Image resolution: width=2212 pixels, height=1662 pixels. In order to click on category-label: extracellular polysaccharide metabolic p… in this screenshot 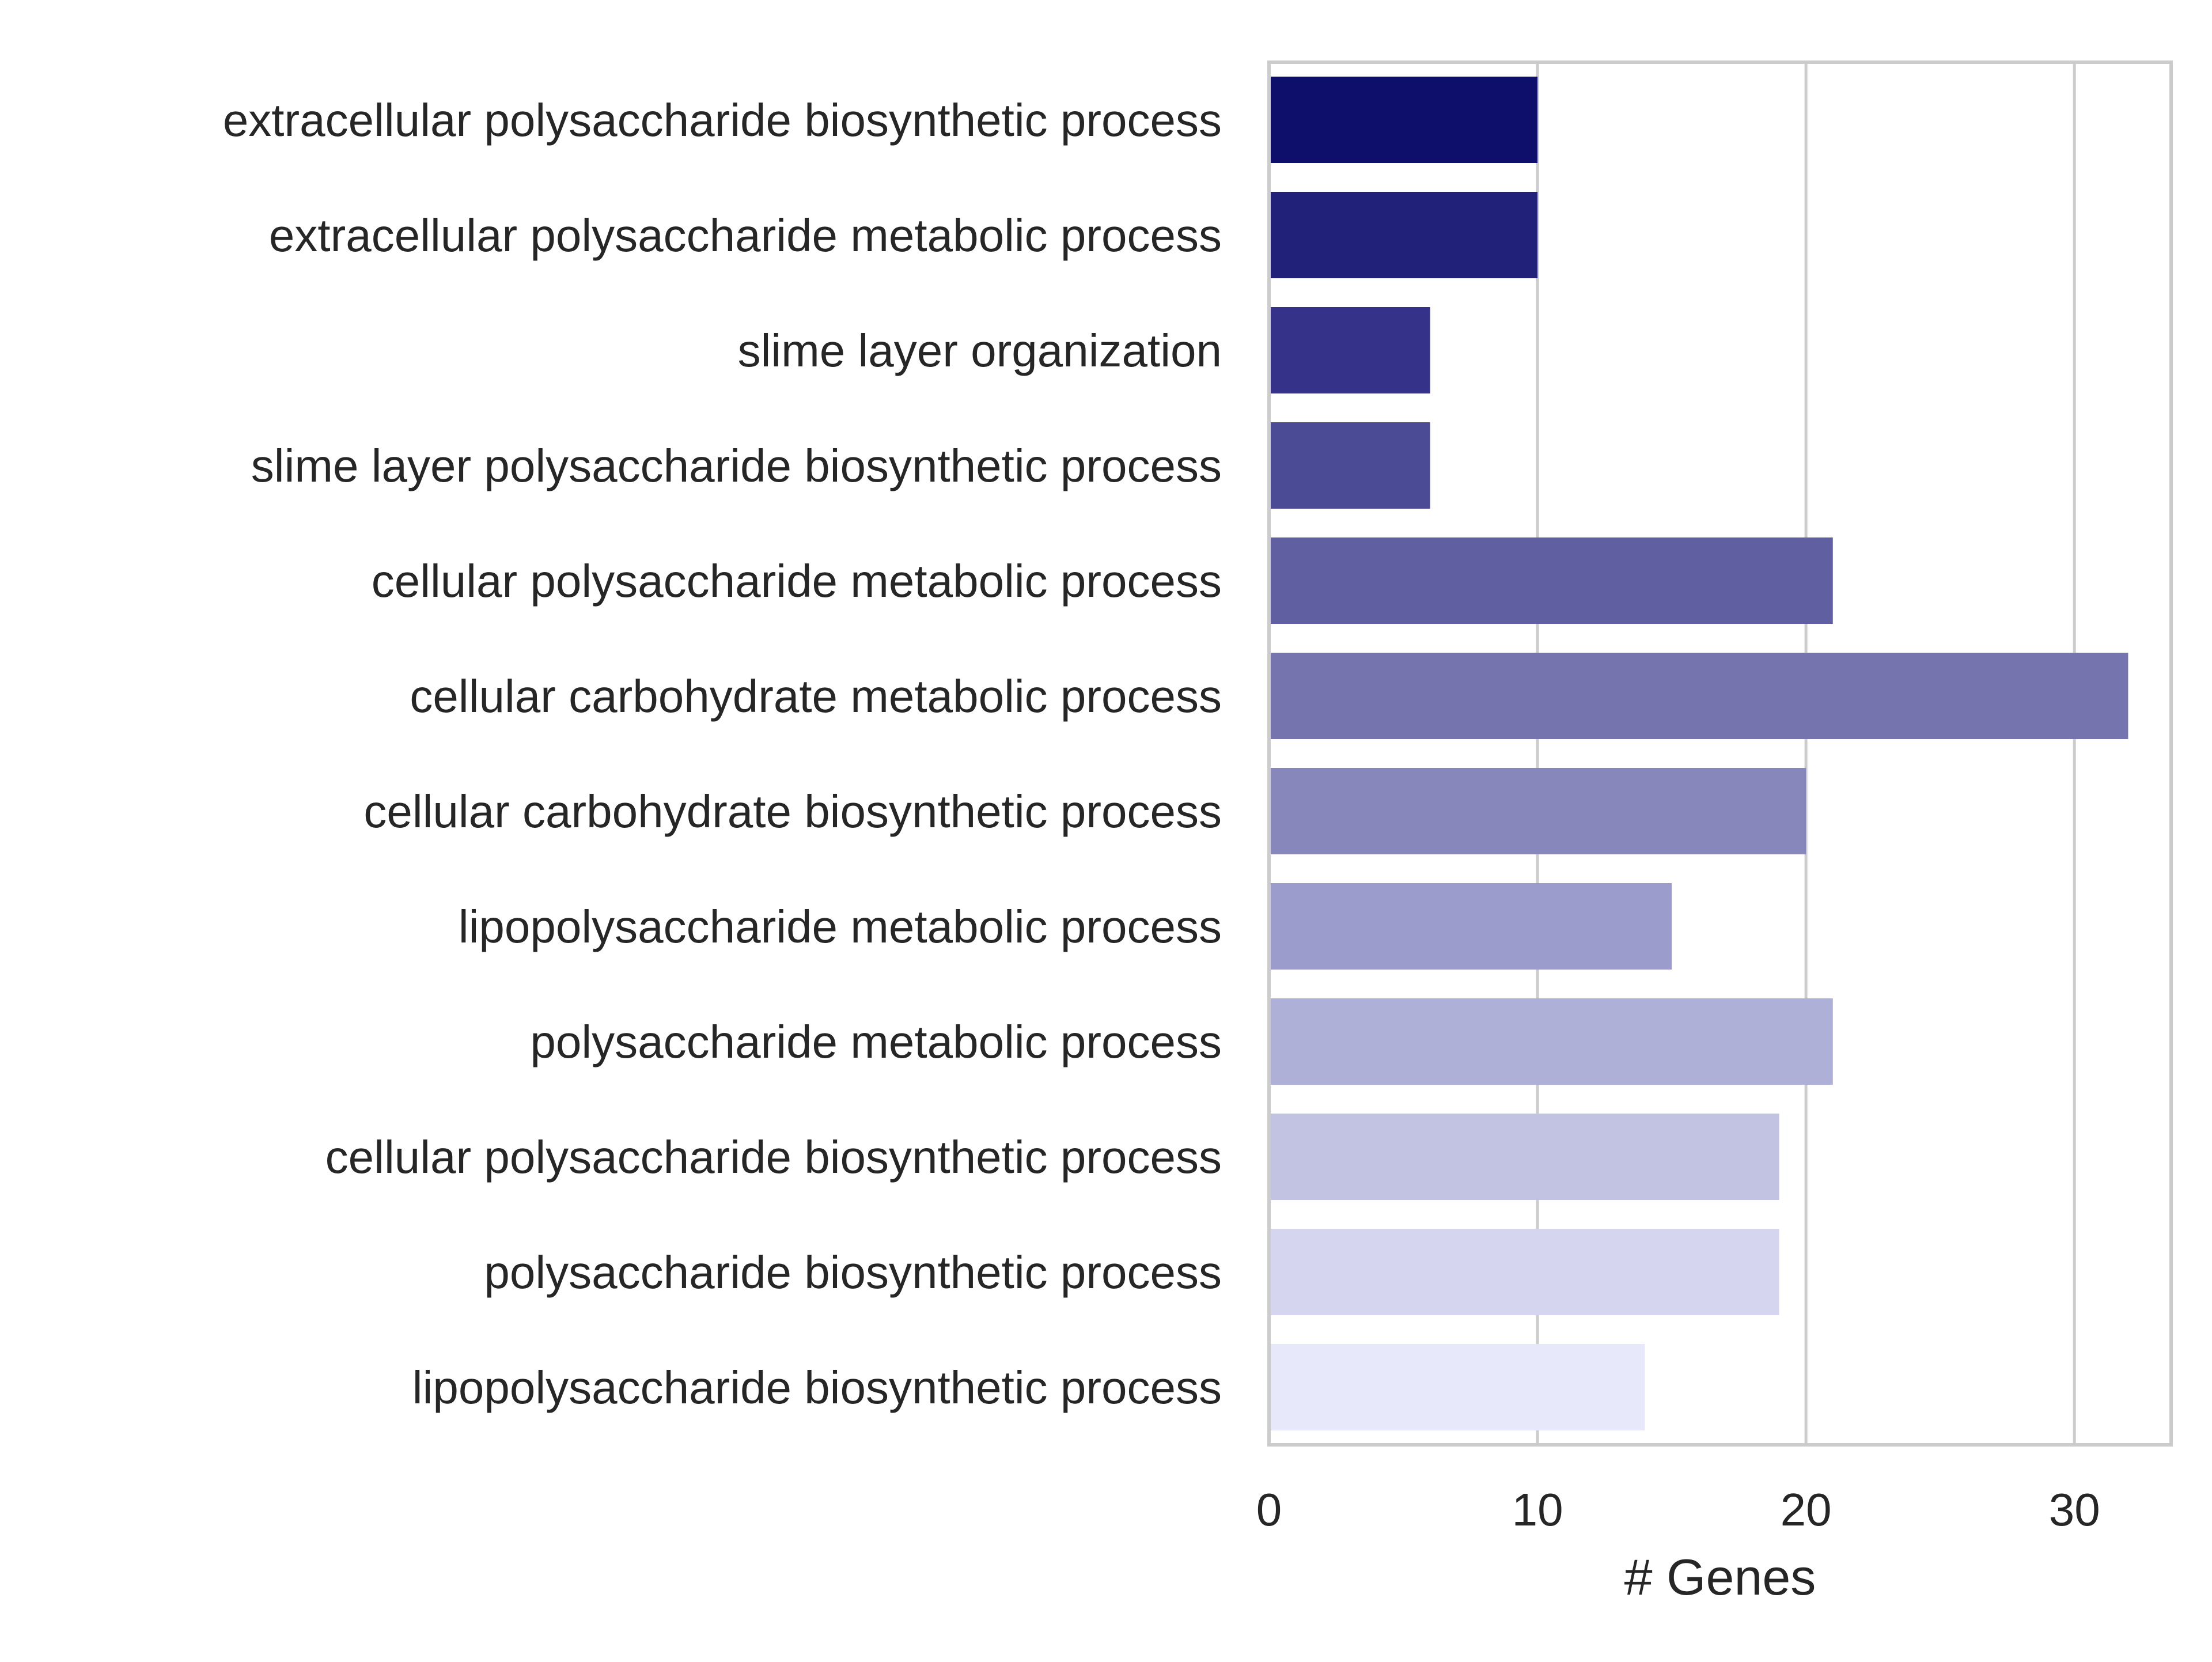, I will do `click(745, 235)`.